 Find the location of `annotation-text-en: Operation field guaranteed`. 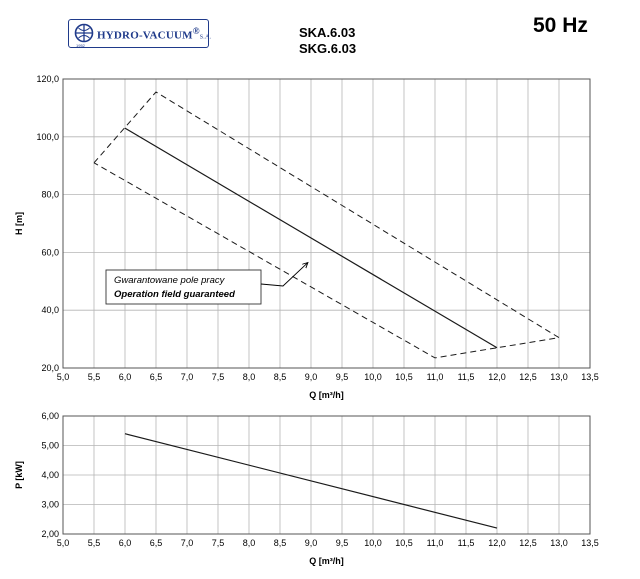

annotation-text-en: Operation field guaranteed is located at coordinates (174, 294).